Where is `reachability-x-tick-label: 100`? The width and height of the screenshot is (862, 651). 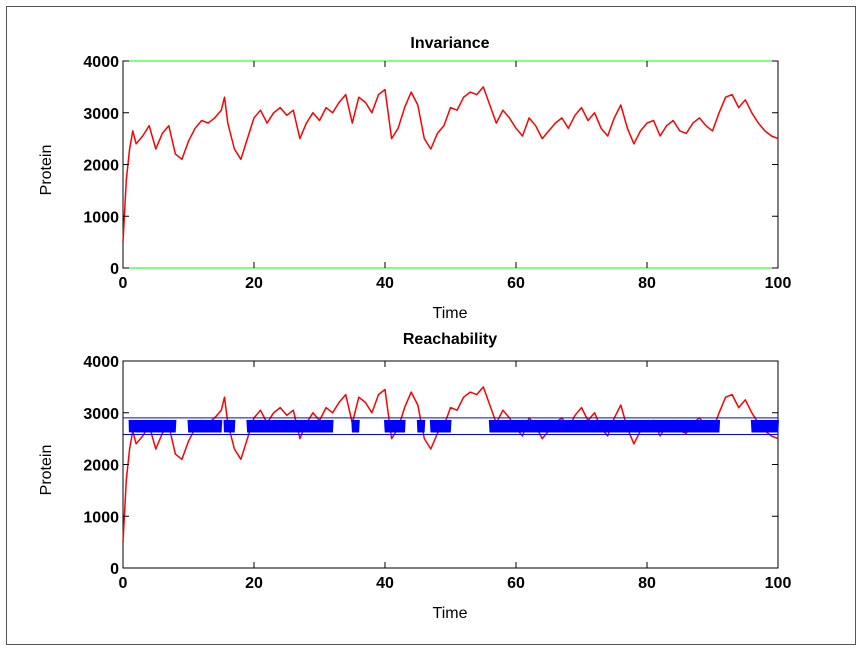
reachability-x-tick-label: 100 is located at coordinates (778, 583).